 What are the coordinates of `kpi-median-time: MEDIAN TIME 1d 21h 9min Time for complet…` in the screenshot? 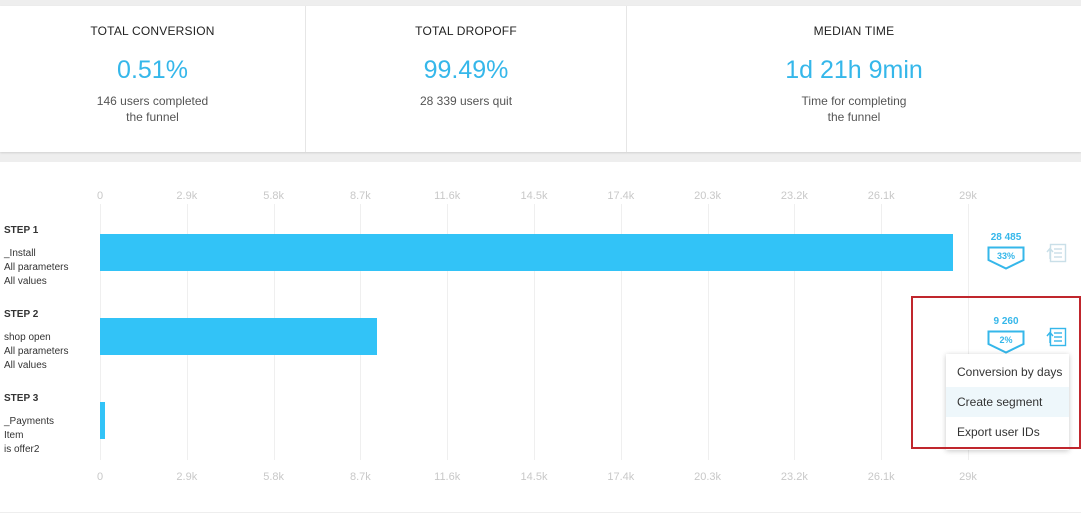 It's located at (854, 79).